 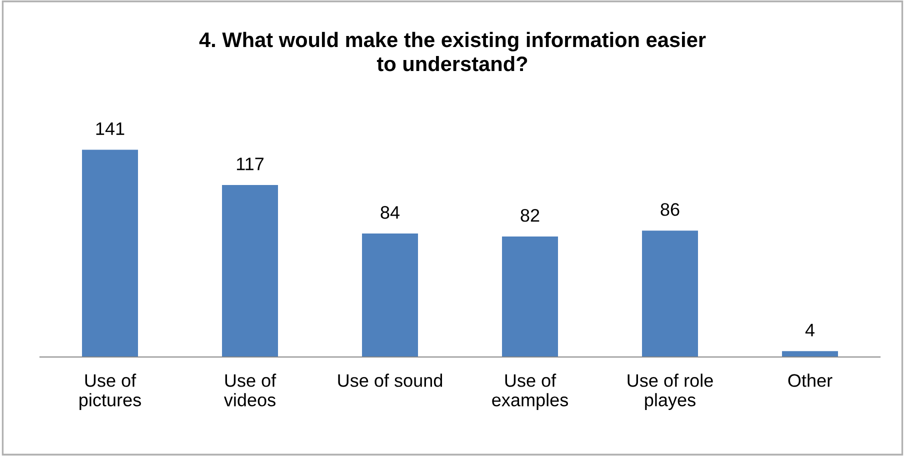 What do you see at coordinates (110, 392) in the screenshot?
I see `x-tick-label: Use of pictures` at bounding box center [110, 392].